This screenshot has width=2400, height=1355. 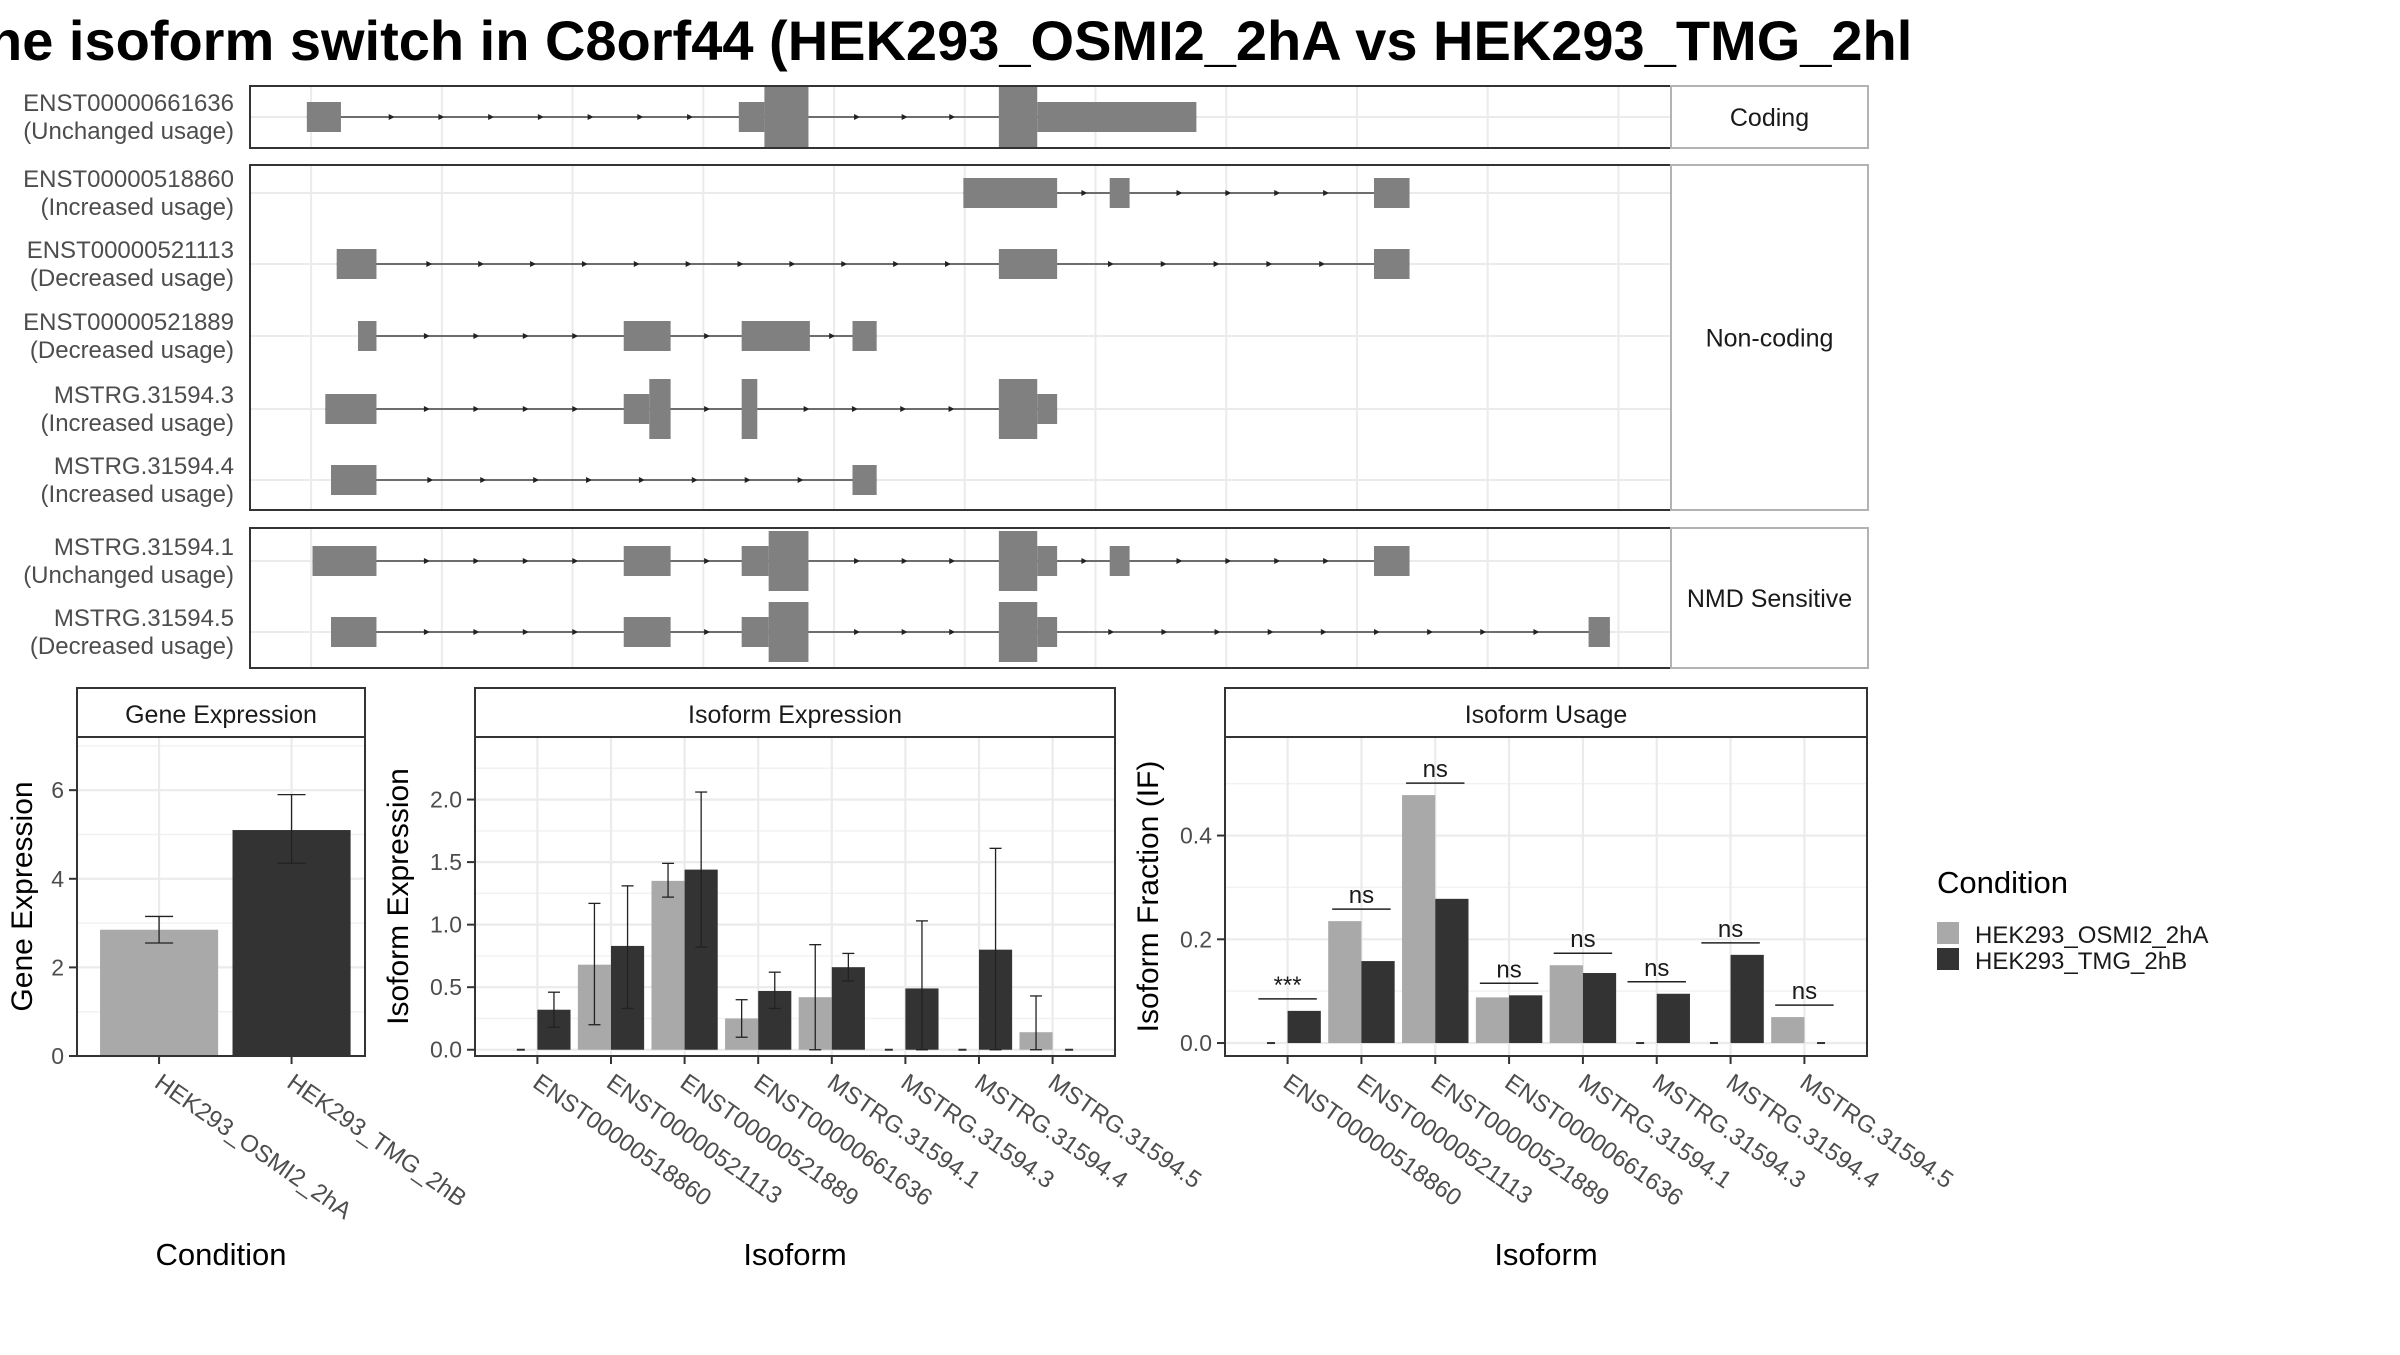 I want to click on y-axis-label: Isoform Expression, so click(x=398, y=896).